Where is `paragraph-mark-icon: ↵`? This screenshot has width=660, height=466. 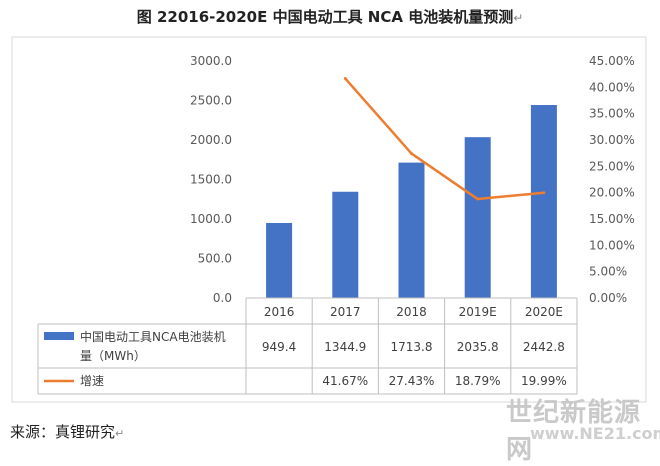 paragraph-mark-icon: ↵ is located at coordinates (518, 18).